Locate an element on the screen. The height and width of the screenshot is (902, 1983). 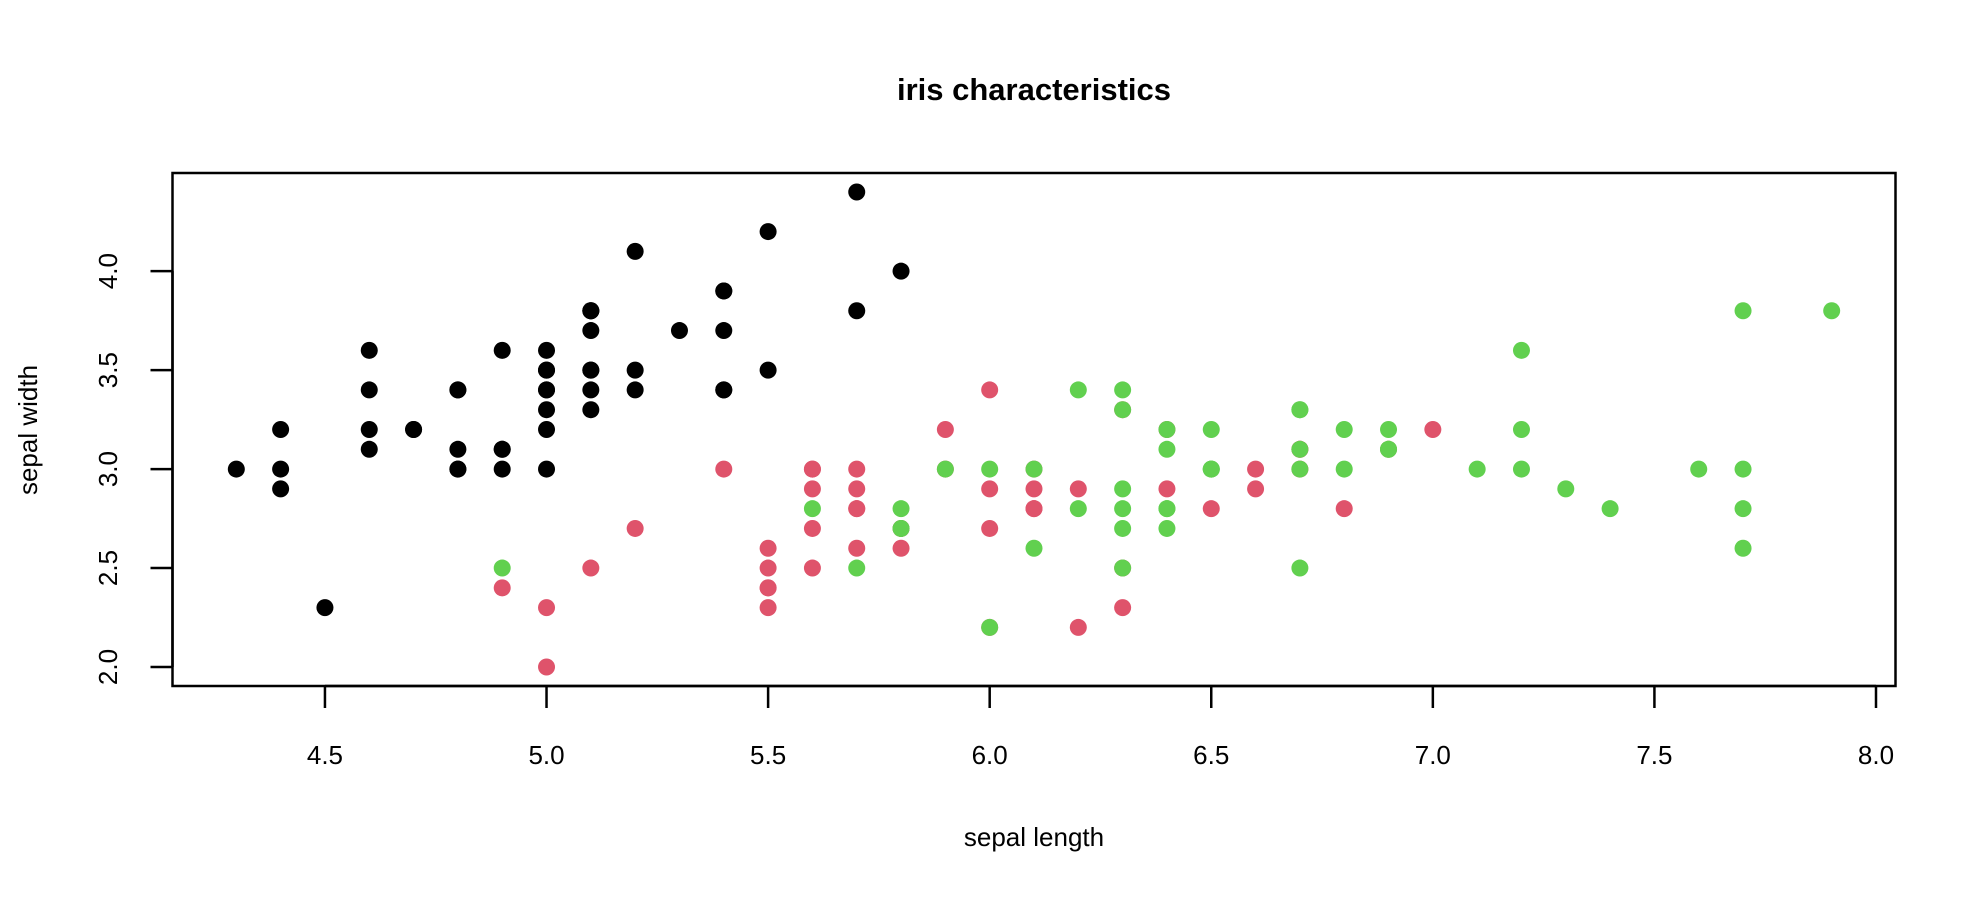
x-tick-label: 5.5 is located at coordinates (768, 755).